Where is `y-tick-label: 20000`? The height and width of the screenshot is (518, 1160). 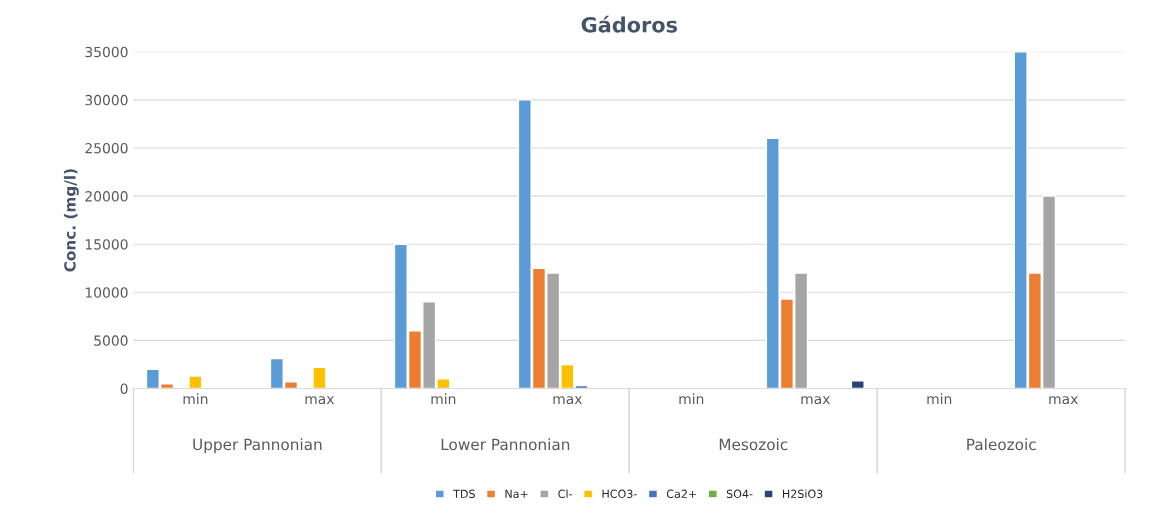 y-tick-label: 20000 is located at coordinates (106, 196).